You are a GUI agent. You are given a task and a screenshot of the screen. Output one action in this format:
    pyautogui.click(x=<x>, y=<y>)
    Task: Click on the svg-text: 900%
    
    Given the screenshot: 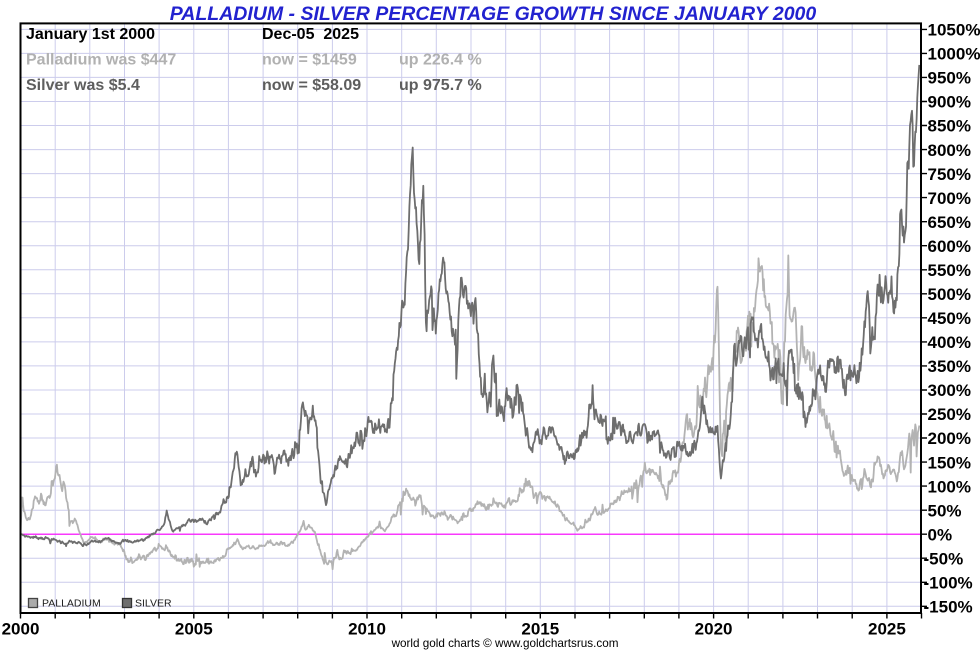 What is the action you would take?
    pyautogui.click(x=949, y=102)
    